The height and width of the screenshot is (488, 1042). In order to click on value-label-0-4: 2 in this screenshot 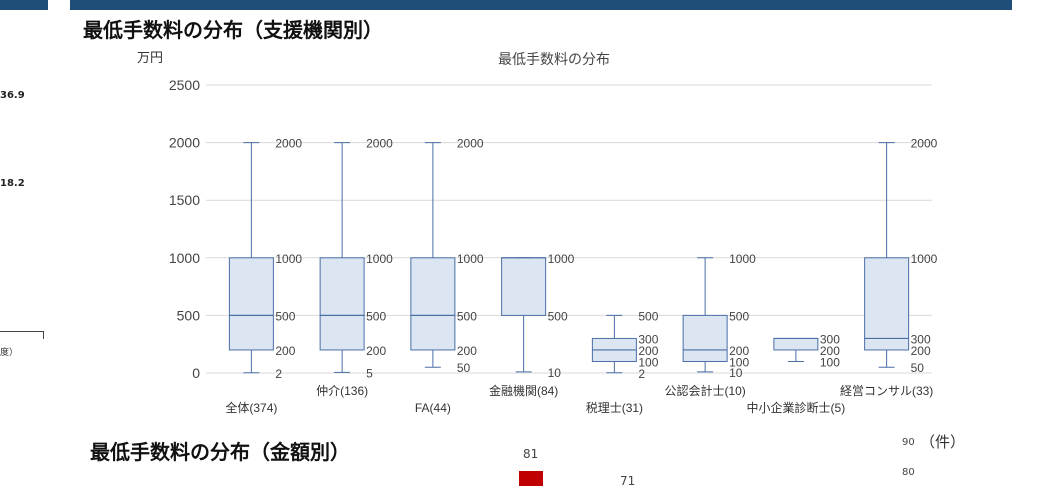, I will do `click(278, 374)`.